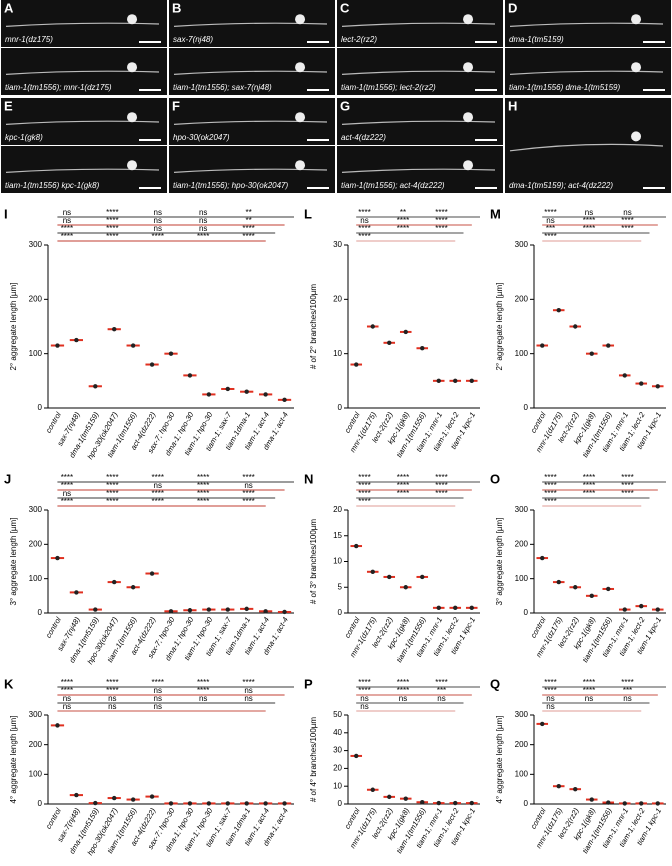  Describe the element at coordinates (495, 683) in the screenshot. I see `panel-letter: Q` at that location.